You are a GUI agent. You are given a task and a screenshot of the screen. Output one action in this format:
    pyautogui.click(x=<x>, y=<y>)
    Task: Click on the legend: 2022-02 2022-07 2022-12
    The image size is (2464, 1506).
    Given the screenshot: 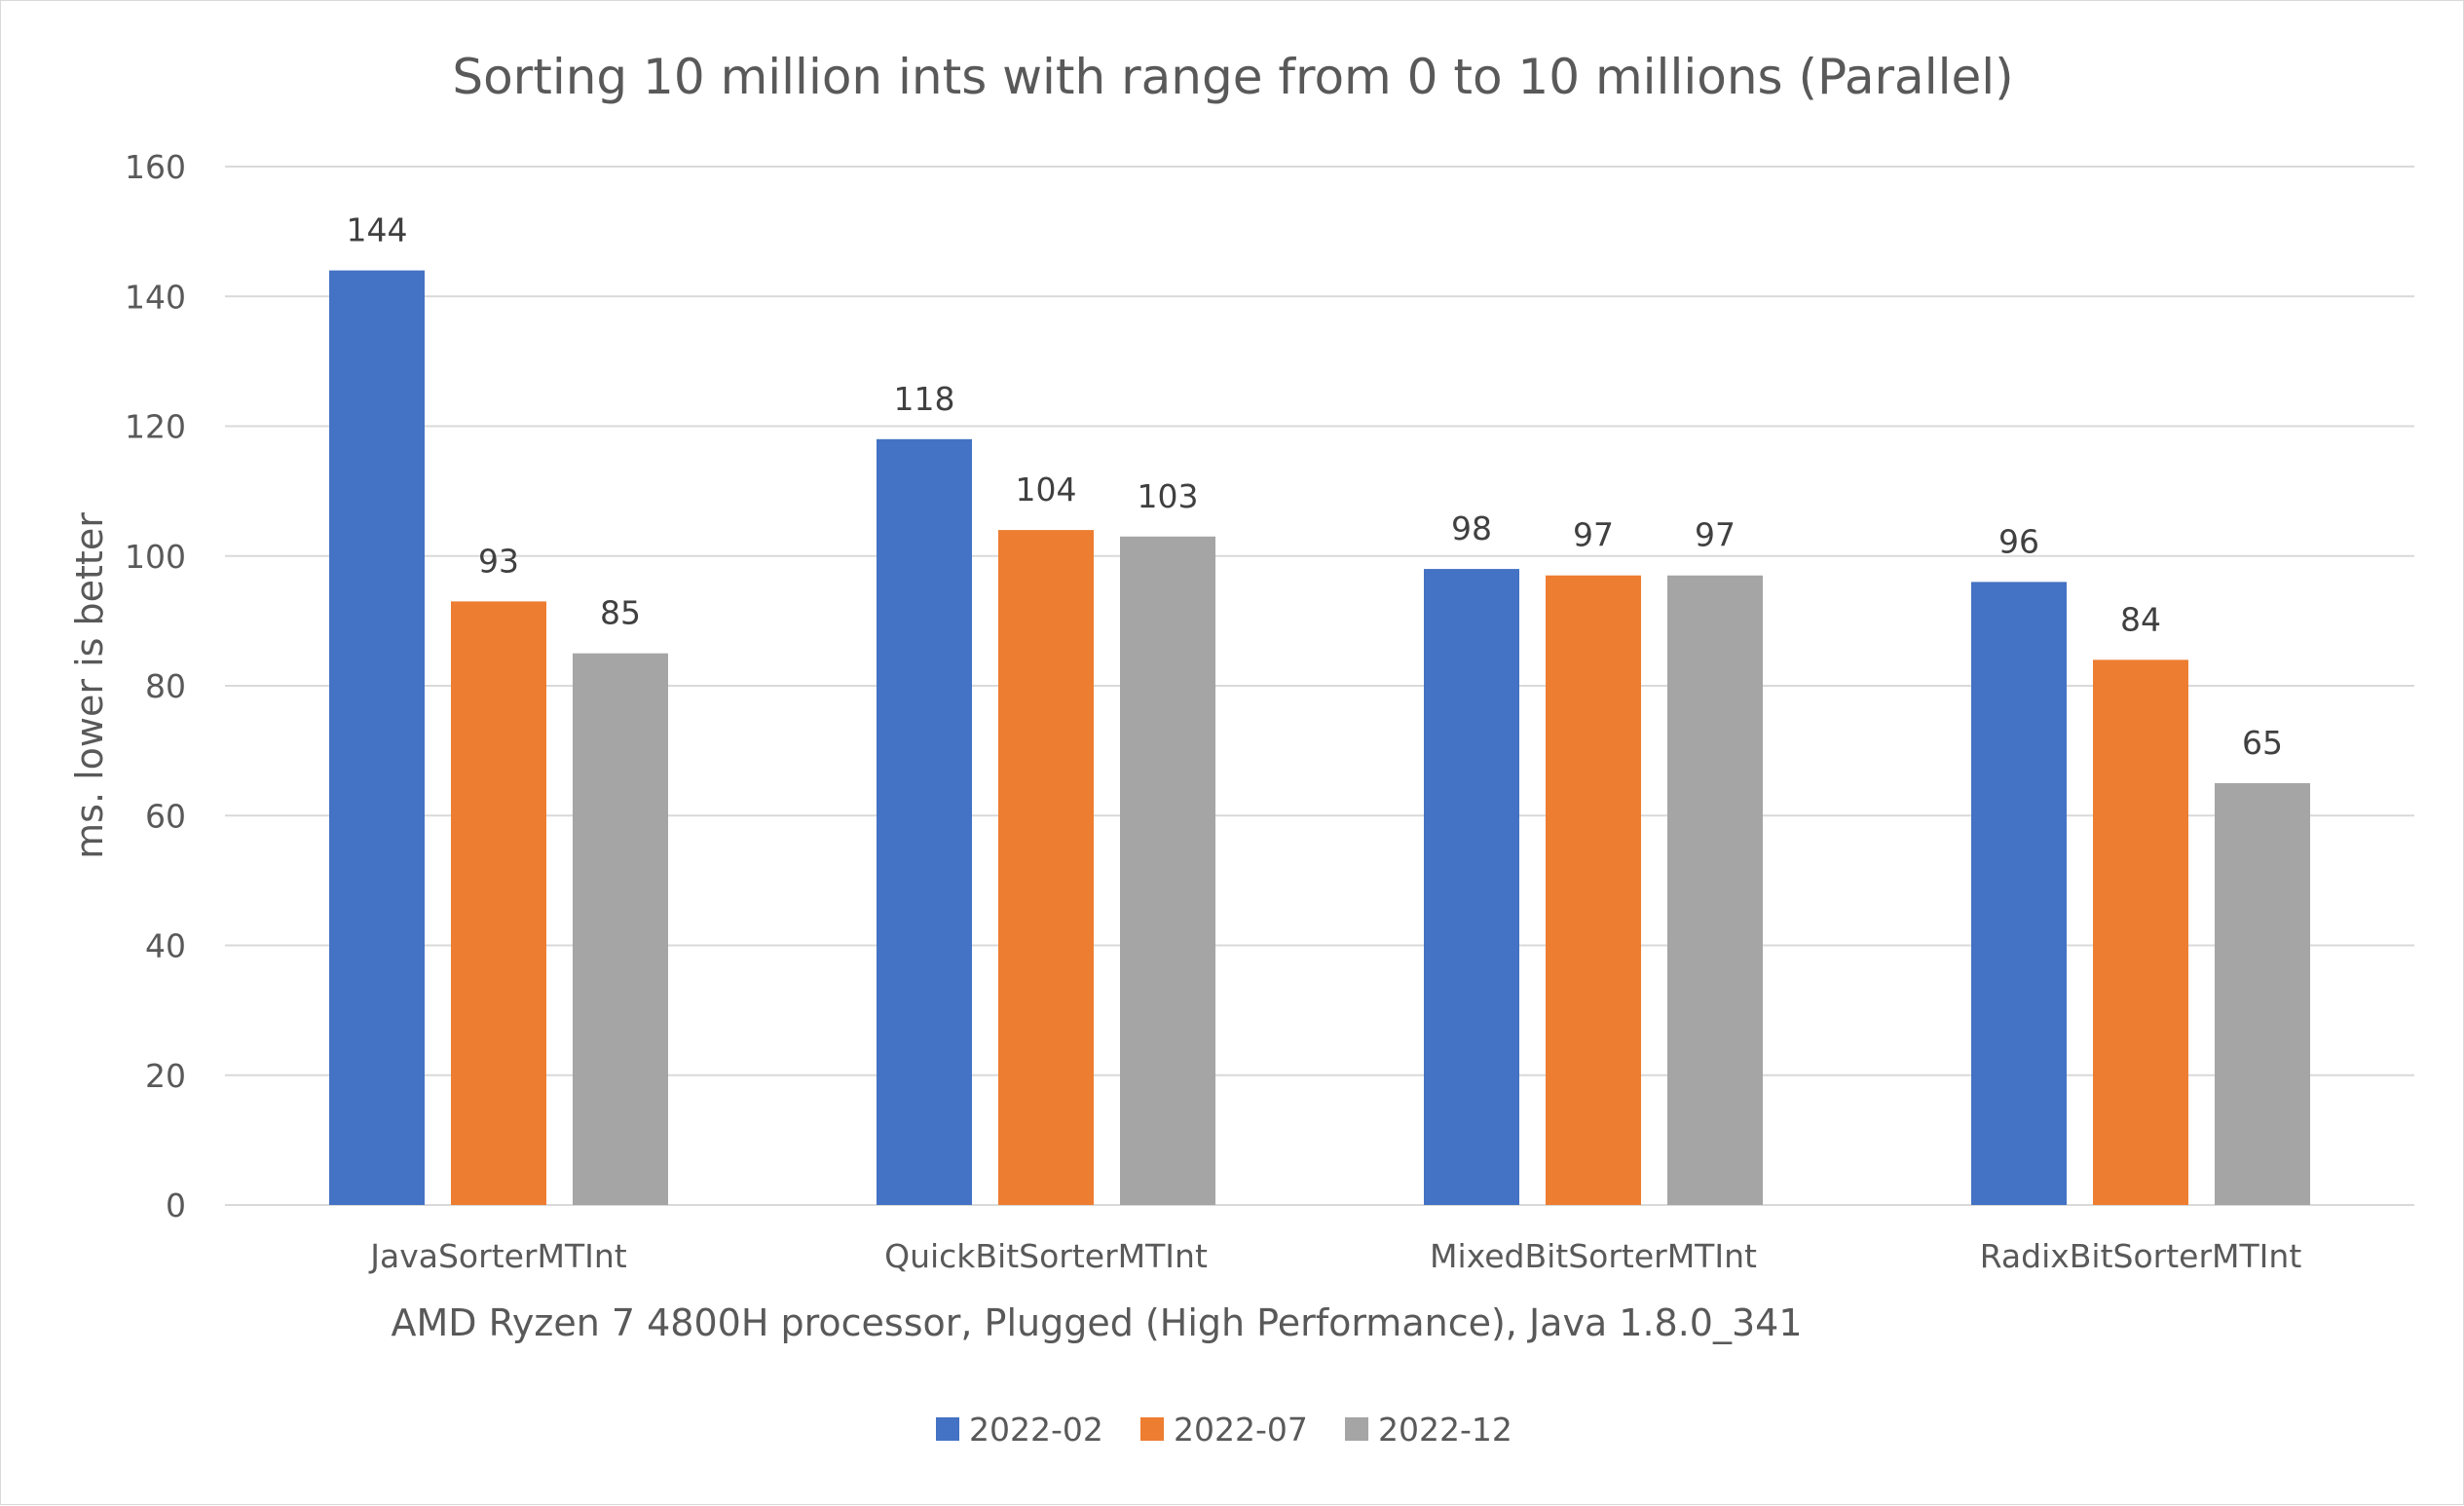 What is the action you would take?
    pyautogui.click(x=1224, y=1430)
    